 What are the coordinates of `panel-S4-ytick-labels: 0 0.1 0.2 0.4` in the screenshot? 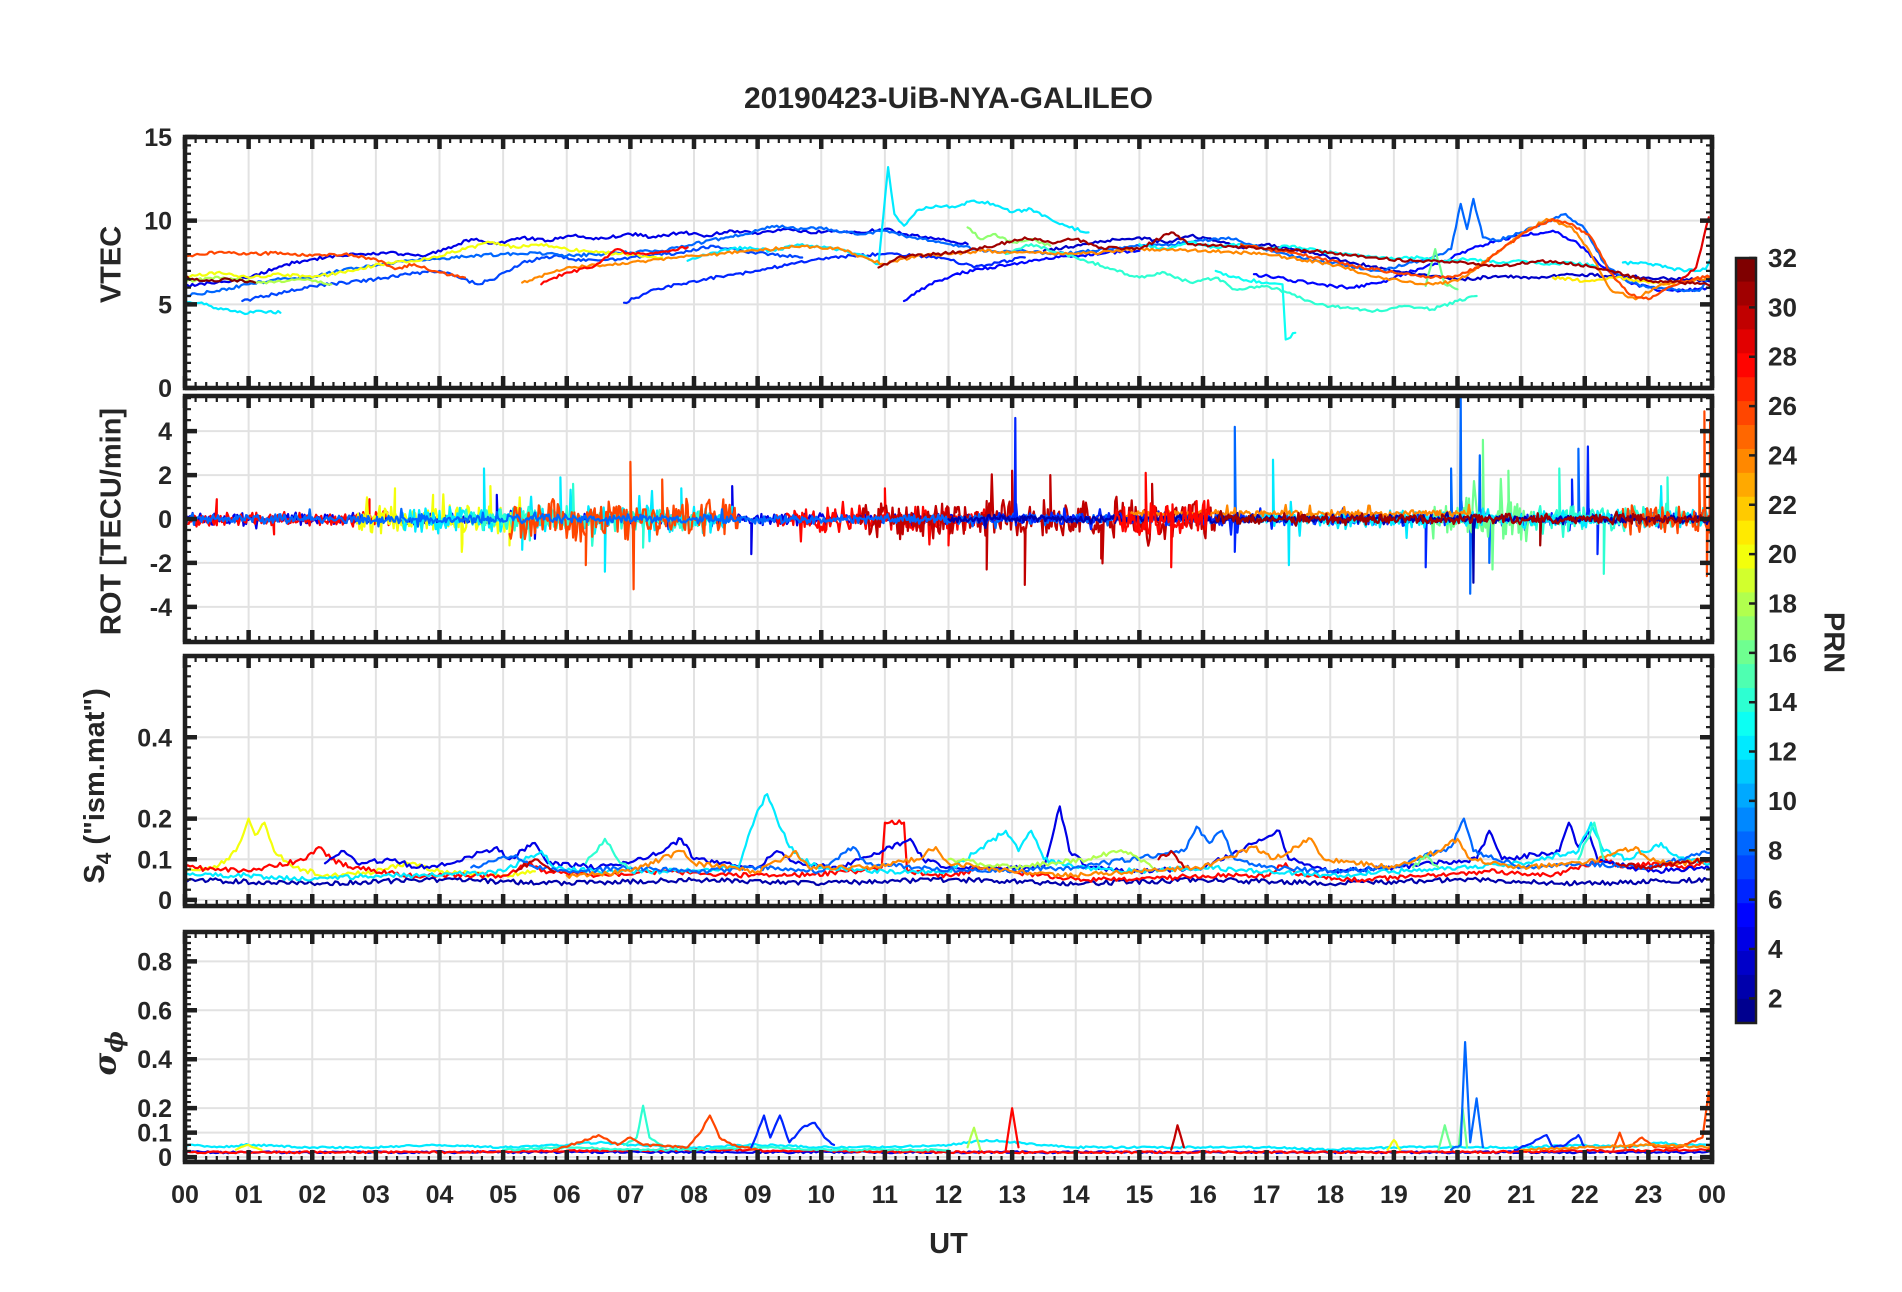 It's located at (154, 819).